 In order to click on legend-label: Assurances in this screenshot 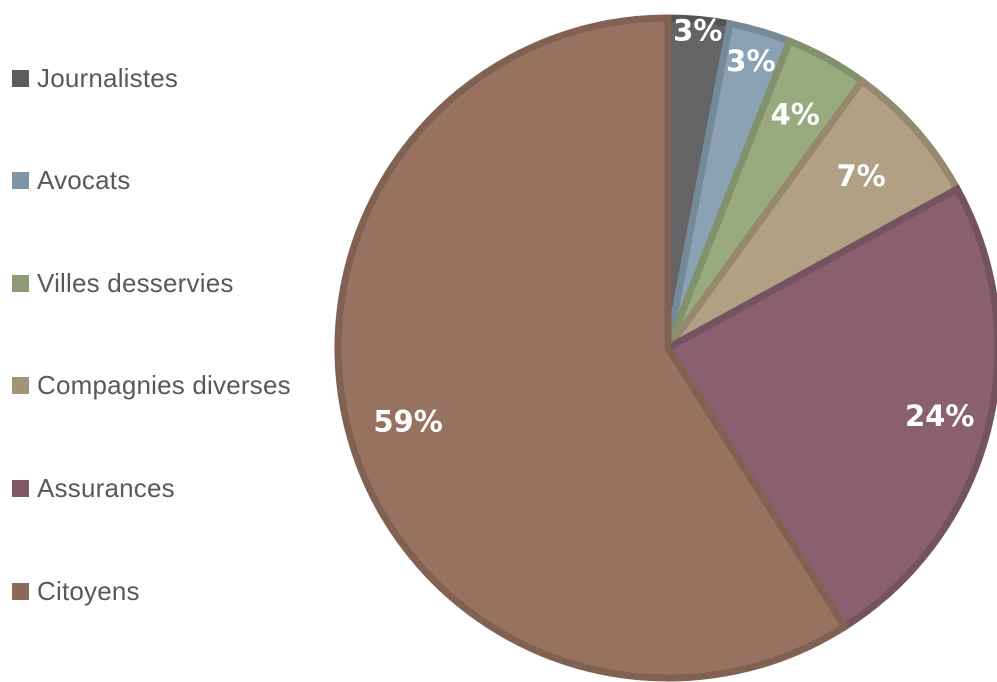, I will do `click(106, 487)`.